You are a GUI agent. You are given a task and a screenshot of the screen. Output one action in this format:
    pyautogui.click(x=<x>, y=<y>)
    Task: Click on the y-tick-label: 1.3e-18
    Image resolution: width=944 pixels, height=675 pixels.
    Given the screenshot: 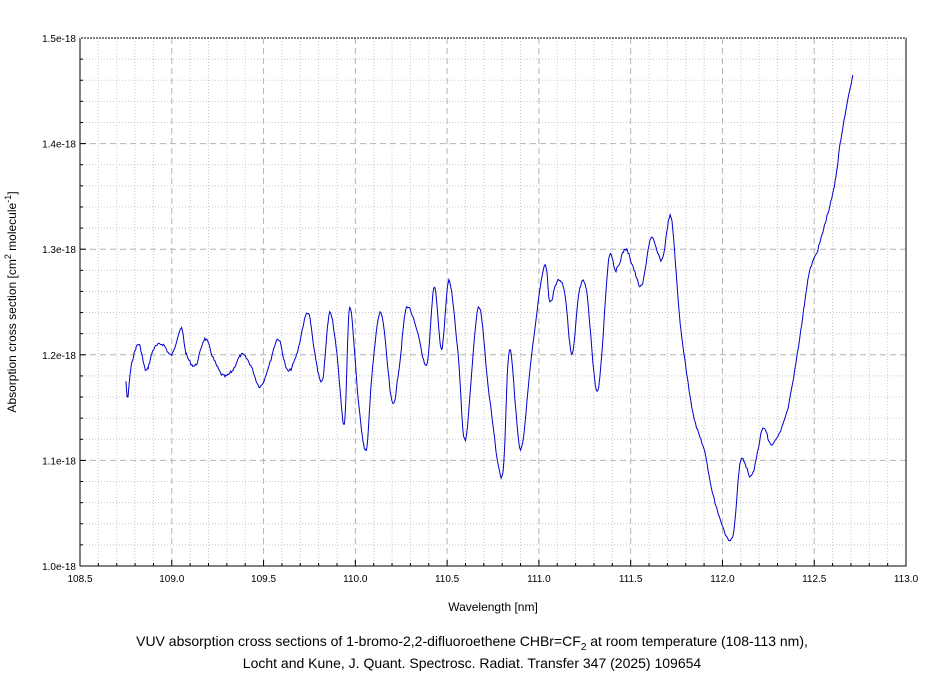 What is the action you would take?
    pyautogui.click(x=59, y=250)
    